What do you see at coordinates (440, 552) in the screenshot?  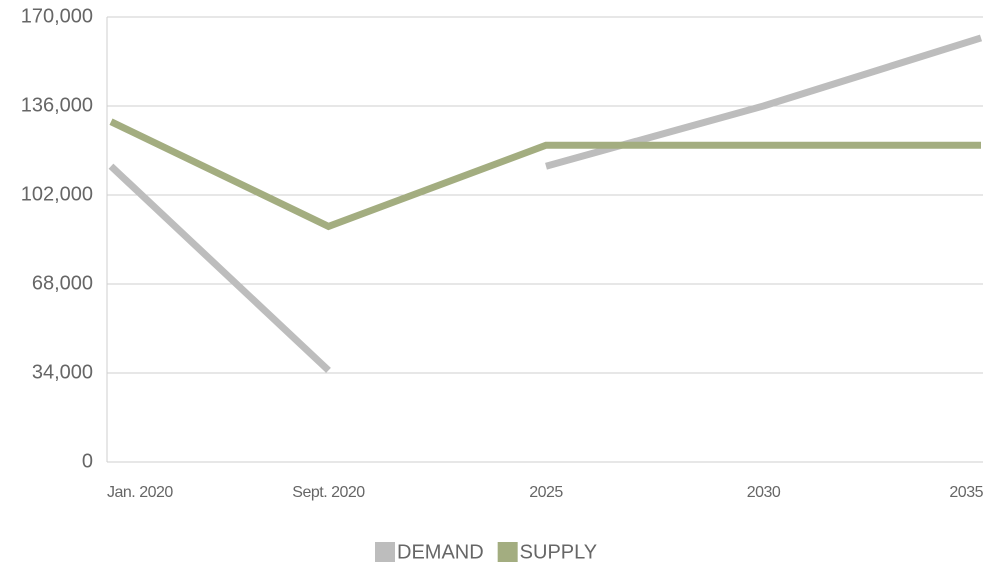 I see `legend-label: DEMAND` at bounding box center [440, 552].